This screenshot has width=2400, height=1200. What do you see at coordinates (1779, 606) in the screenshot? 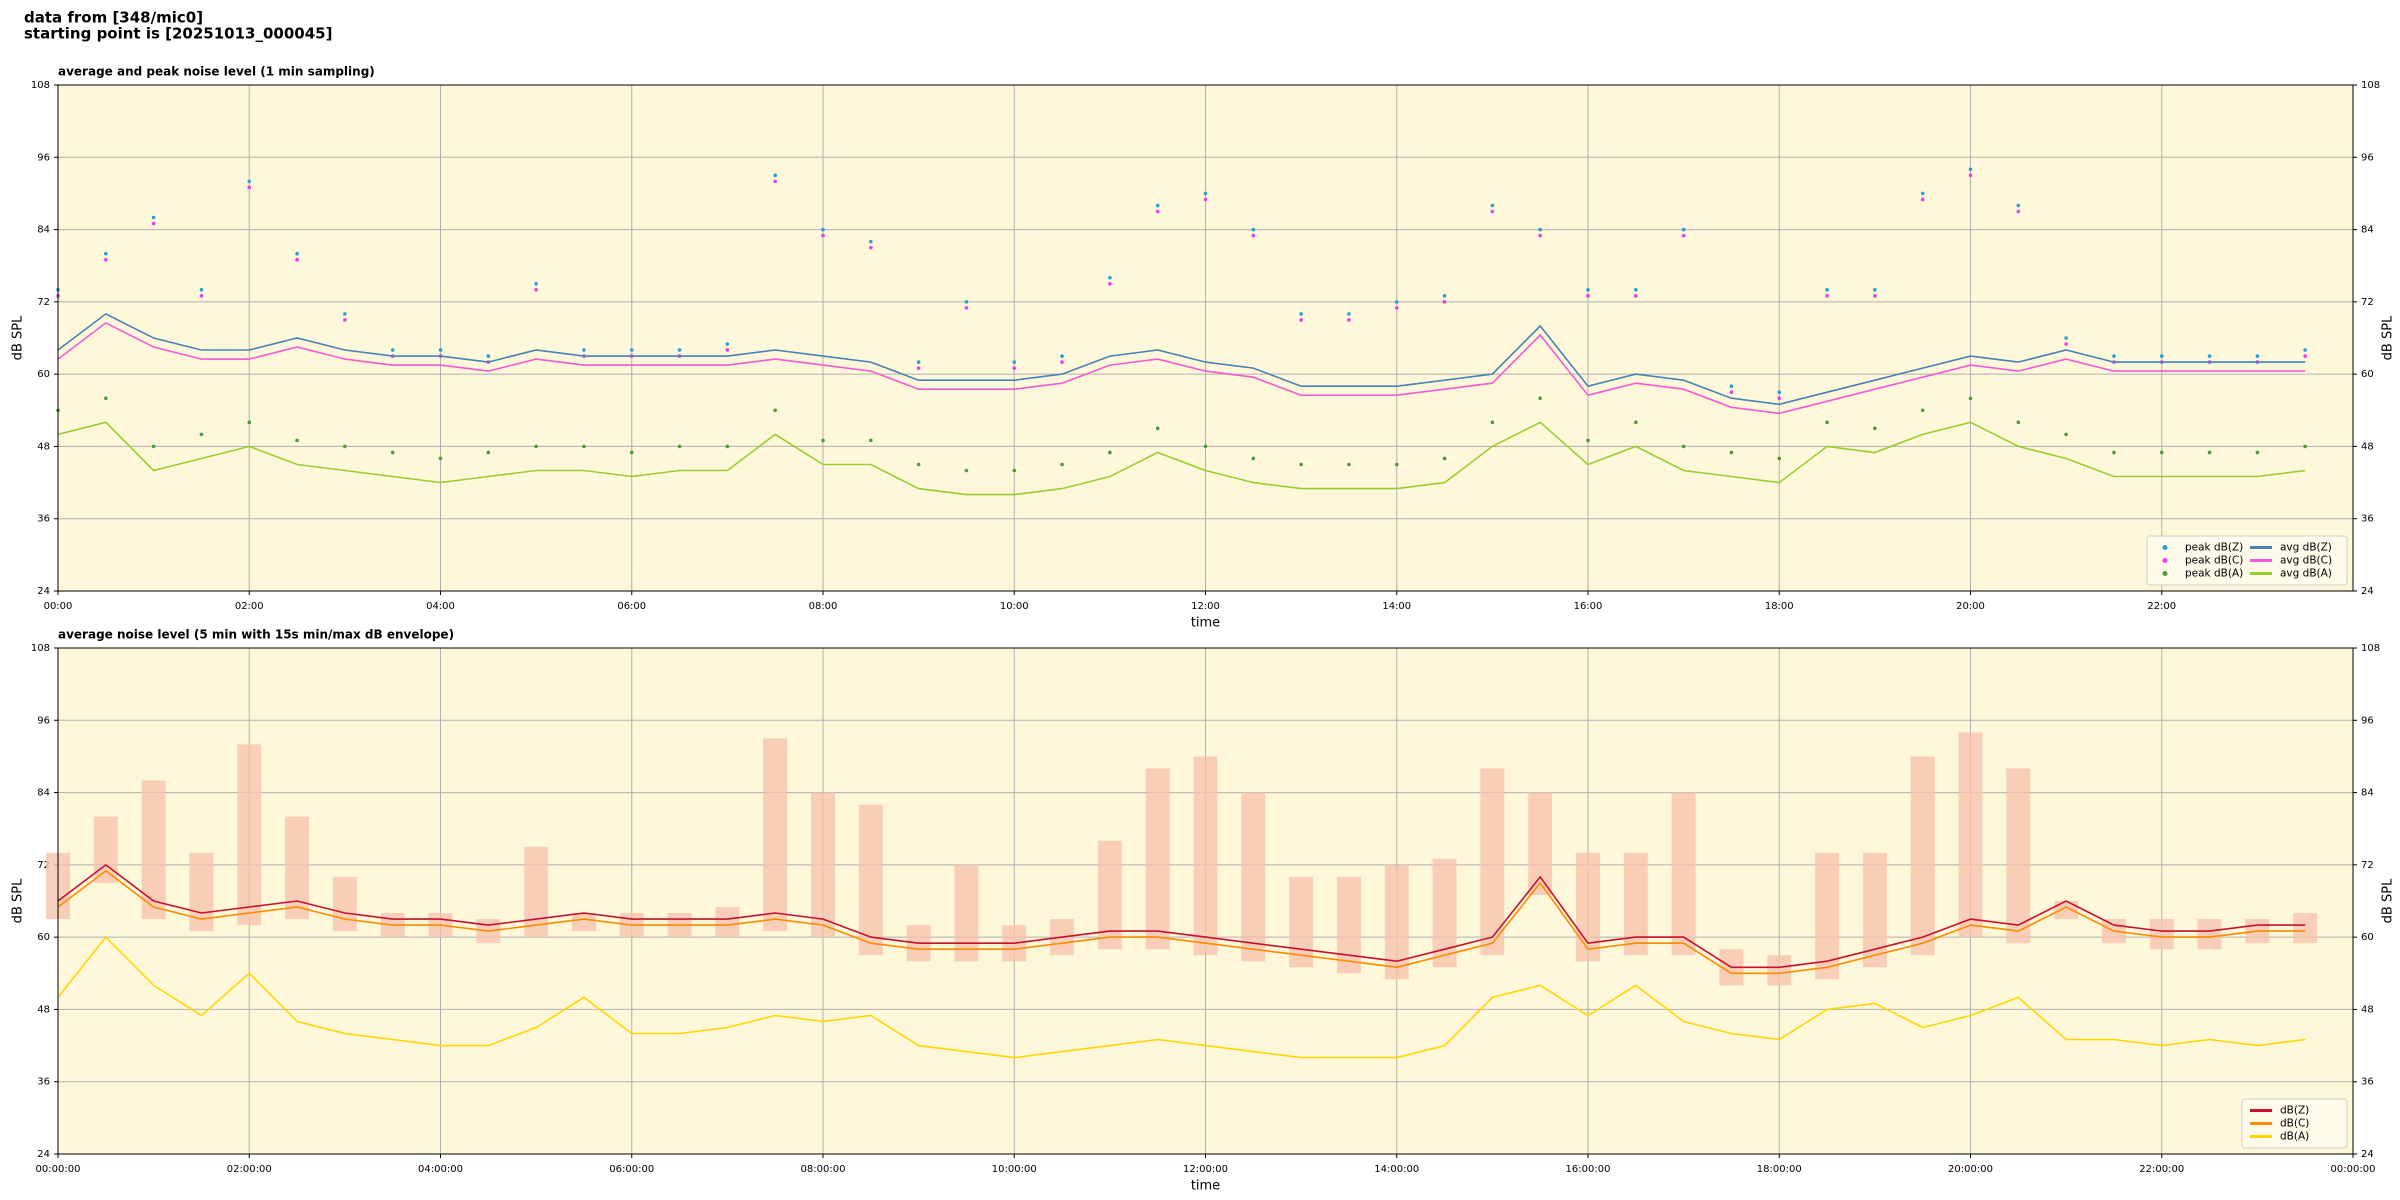
I see `x-tick-label: 18:00` at bounding box center [1779, 606].